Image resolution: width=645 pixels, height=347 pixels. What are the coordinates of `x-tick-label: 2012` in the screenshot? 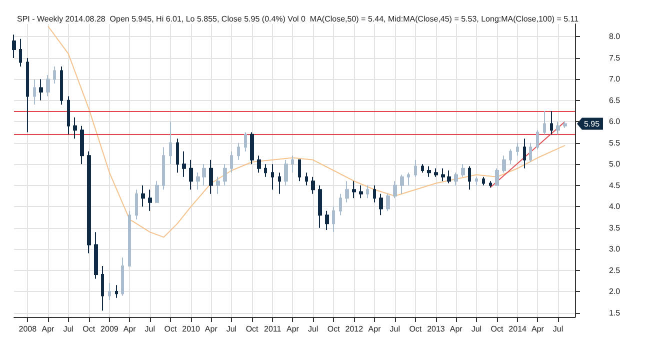 It's located at (354, 329).